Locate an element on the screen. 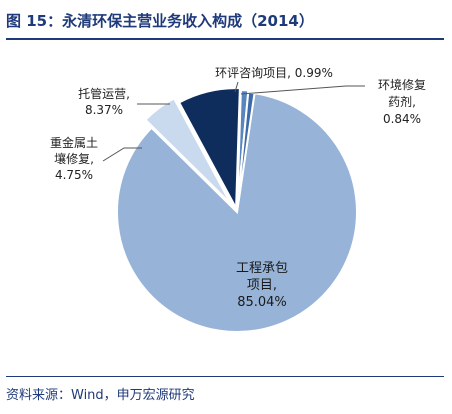 This screenshot has width=452, height=414. slice-label-line: 8.37% is located at coordinates (104, 110).